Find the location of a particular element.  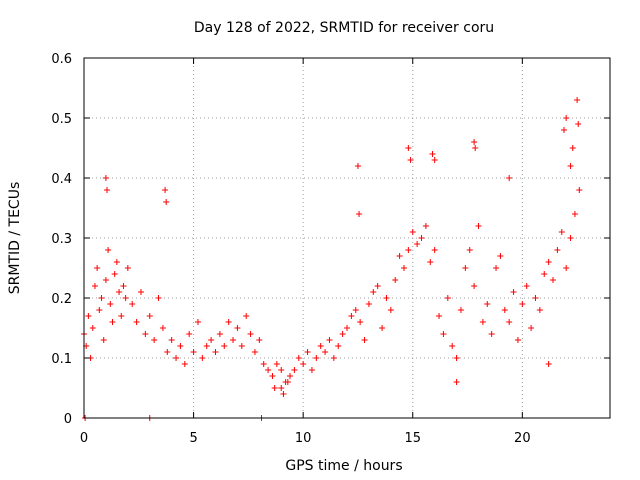

y-tick-label: 0 is located at coordinates (68, 419).